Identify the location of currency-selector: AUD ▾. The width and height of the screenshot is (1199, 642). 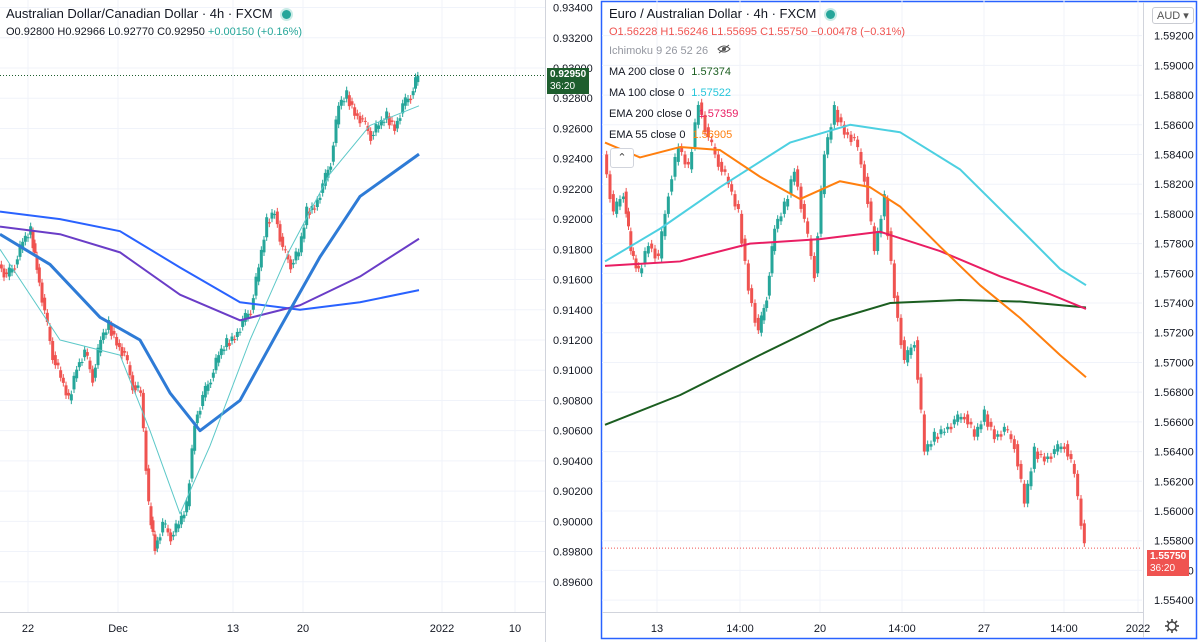
(1173, 15).